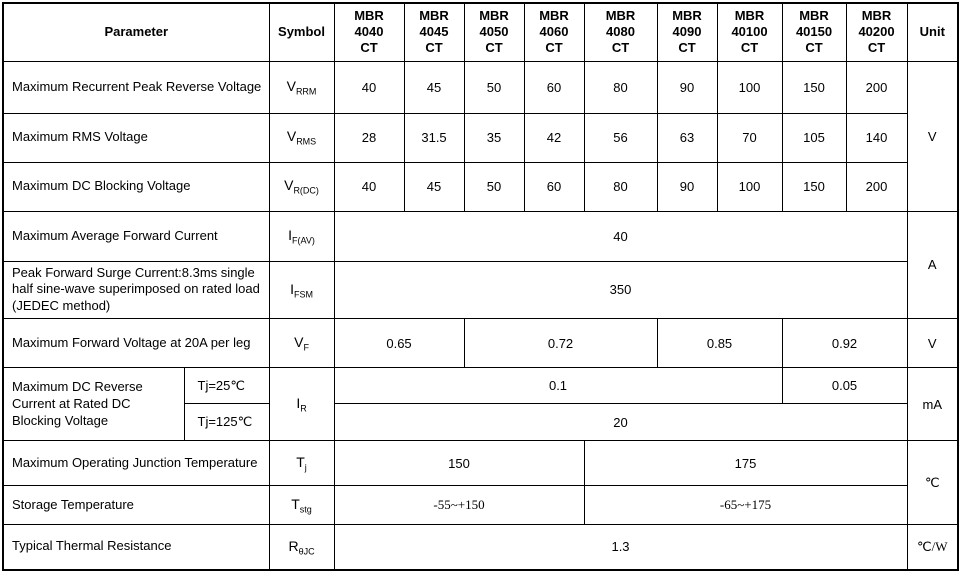  Describe the element at coordinates (494, 32) in the screenshot. I see `header-part-mbr4050ct: MBR 4050 CT` at that location.